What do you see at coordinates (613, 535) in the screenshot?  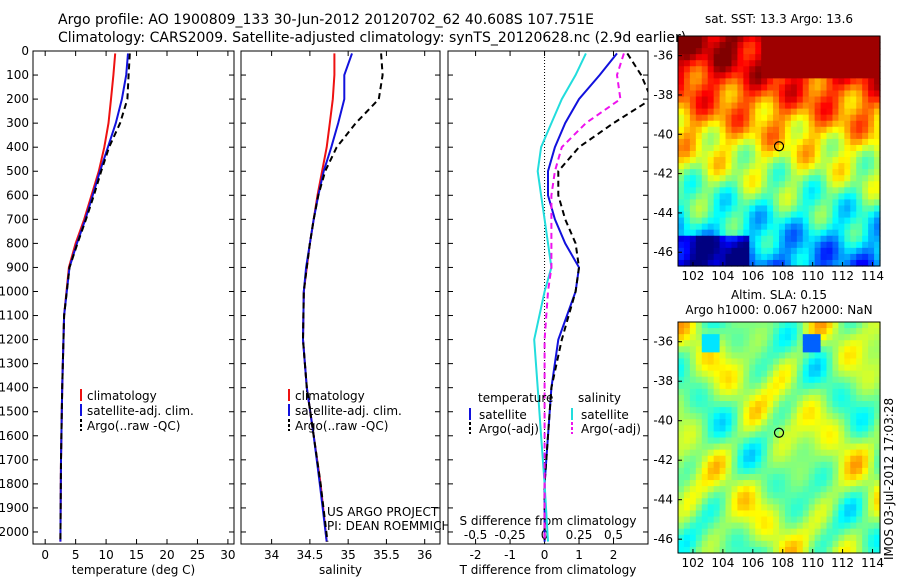 I see `s-tick-label: 0.5` at bounding box center [613, 535].